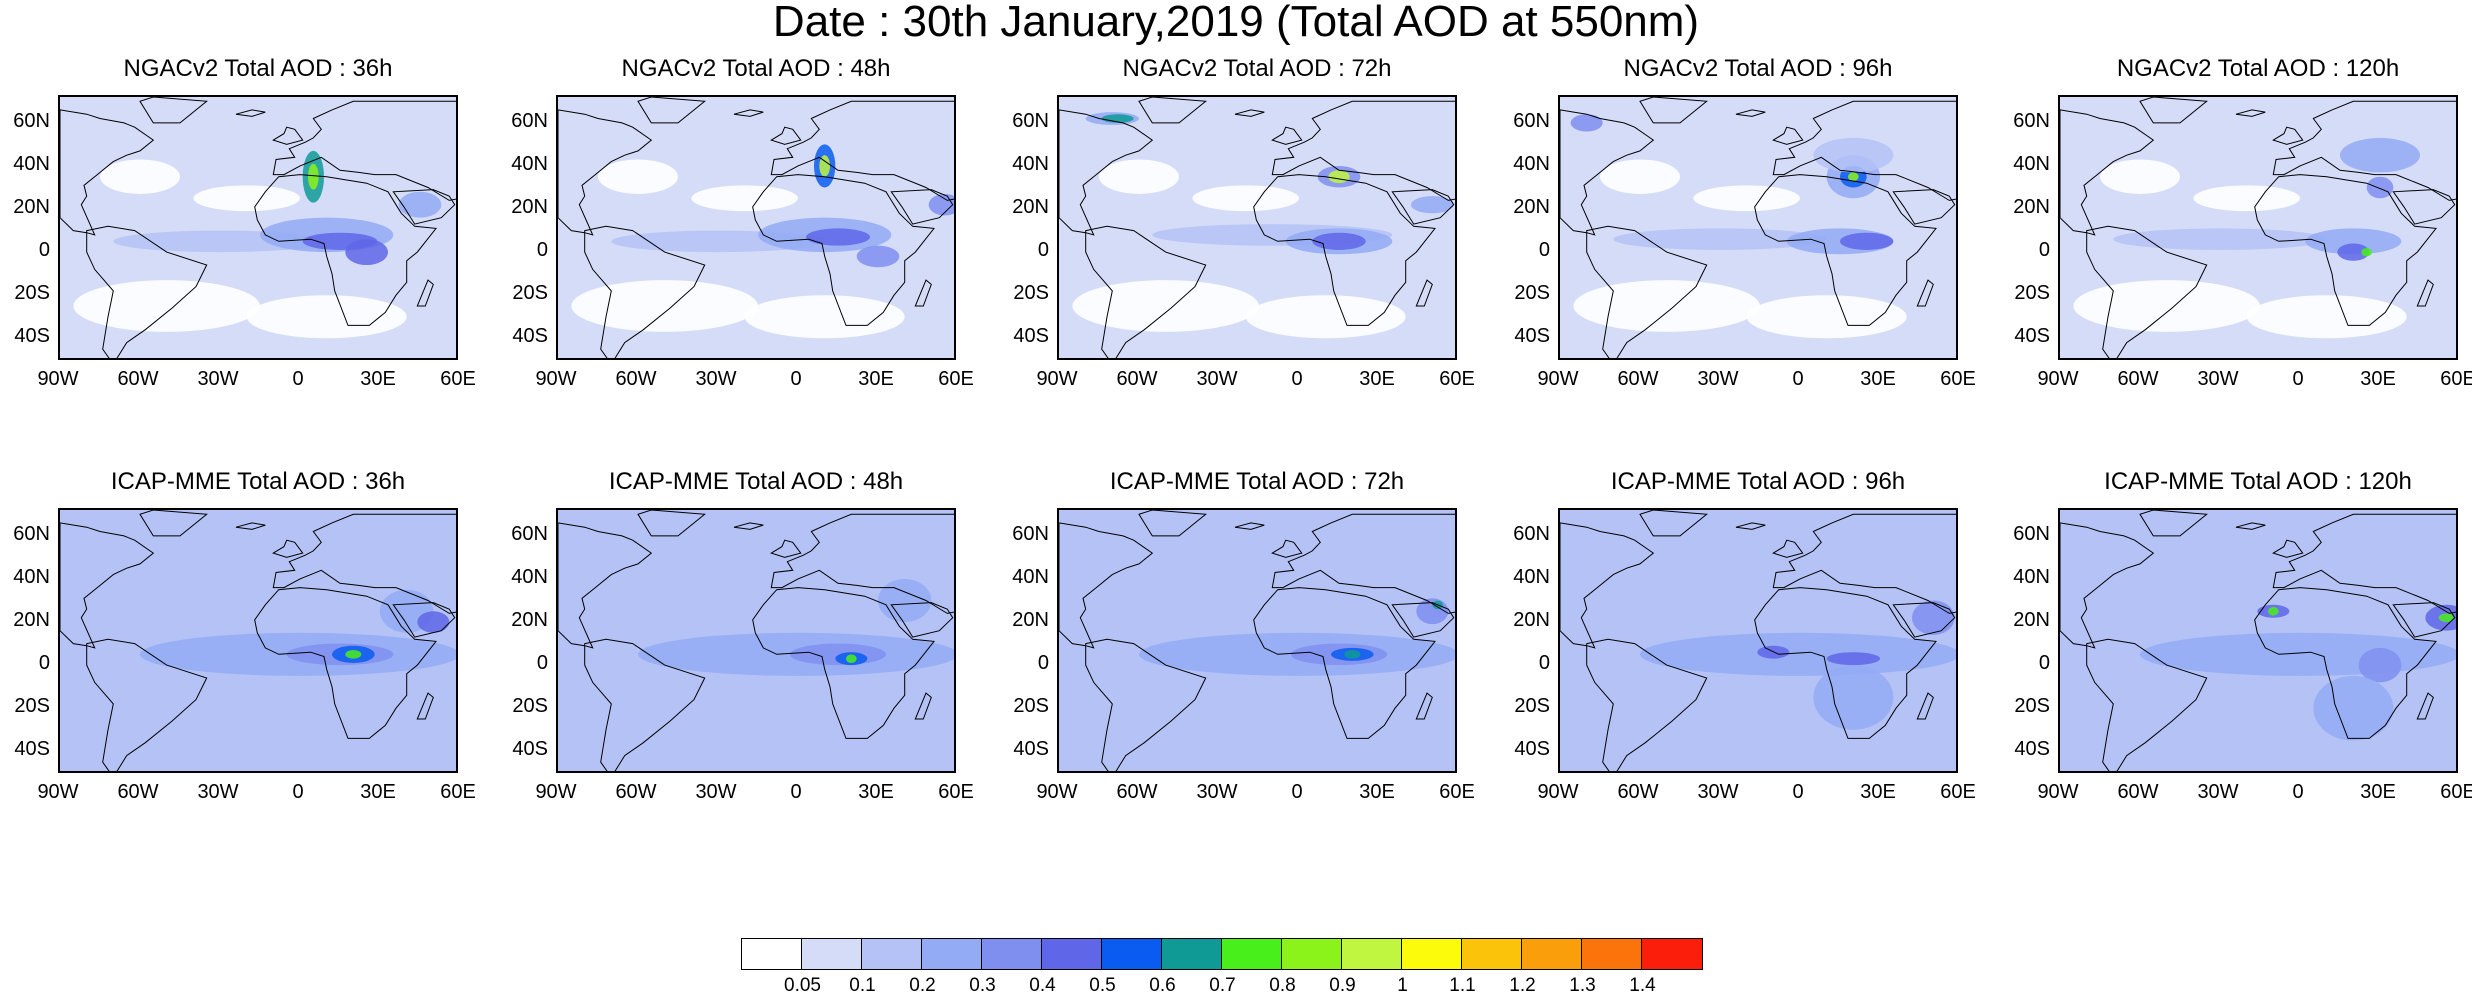  I want to click on panel-title: ICAP-MME Total AOD : 36h, so click(258, 481).